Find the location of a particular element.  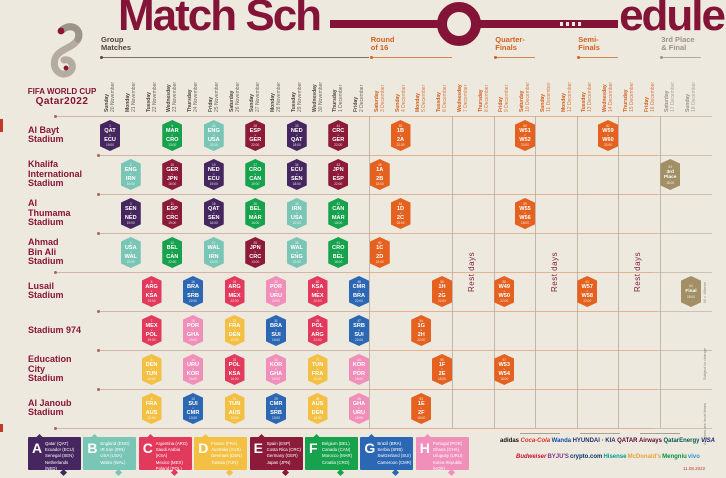

match-number: 35 is located at coordinates (296, 203).